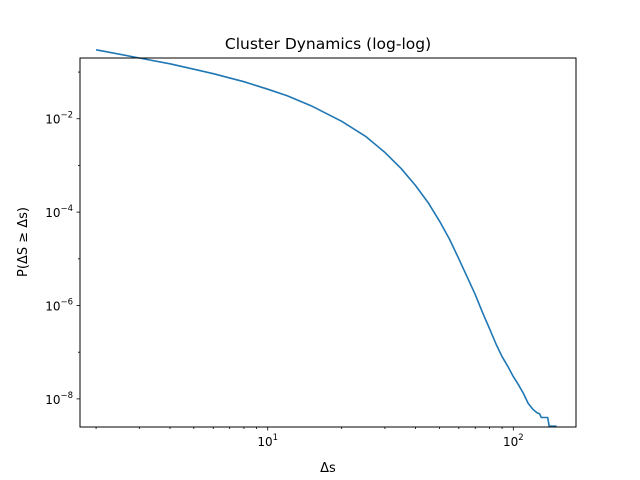 The width and height of the screenshot is (640, 480). Describe the element at coordinates (513, 441) in the screenshot. I see `x-tick-label: 10²` at that location.